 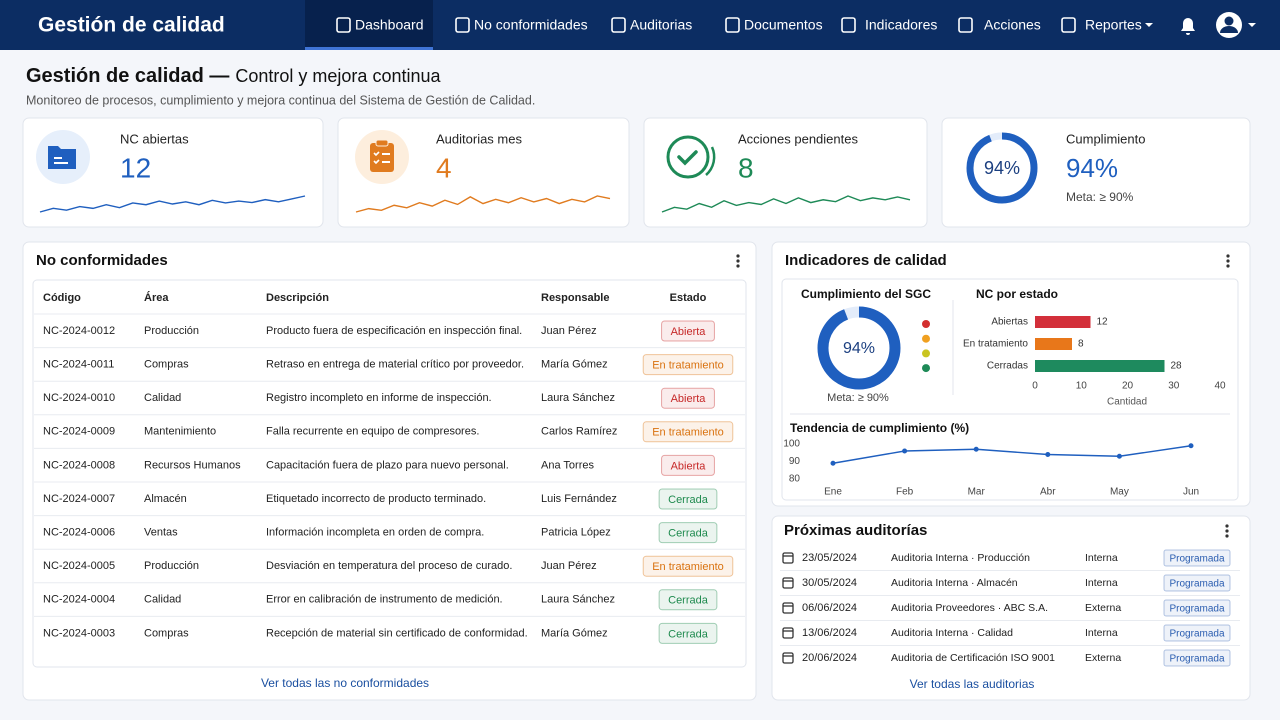 What do you see at coordinates (783, 25) in the screenshot?
I see `nav-item: Documentos` at bounding box center [783, 25].